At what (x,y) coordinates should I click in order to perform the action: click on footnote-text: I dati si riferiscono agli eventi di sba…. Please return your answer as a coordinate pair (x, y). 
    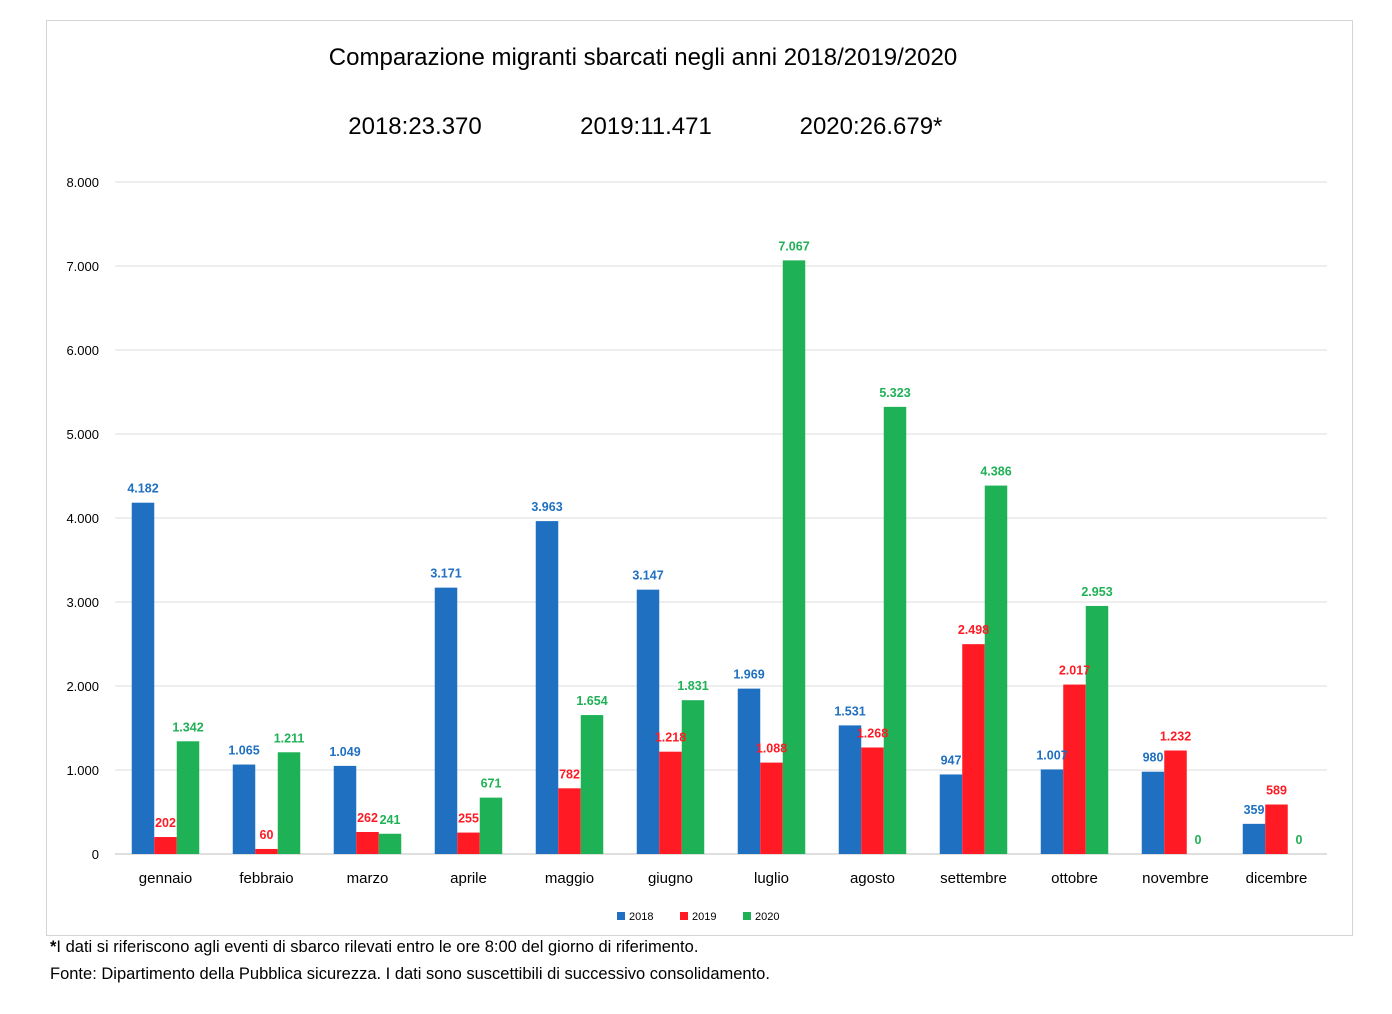
    Looking at the image, I should click on (377, 947).